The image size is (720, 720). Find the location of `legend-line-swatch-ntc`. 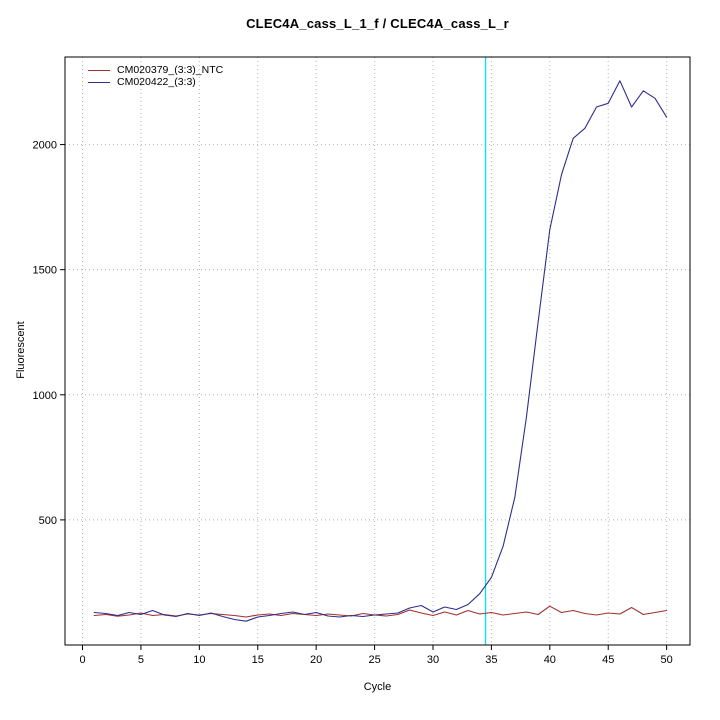

legend-line-swatch-ntc is located at coordinates (99, 70).